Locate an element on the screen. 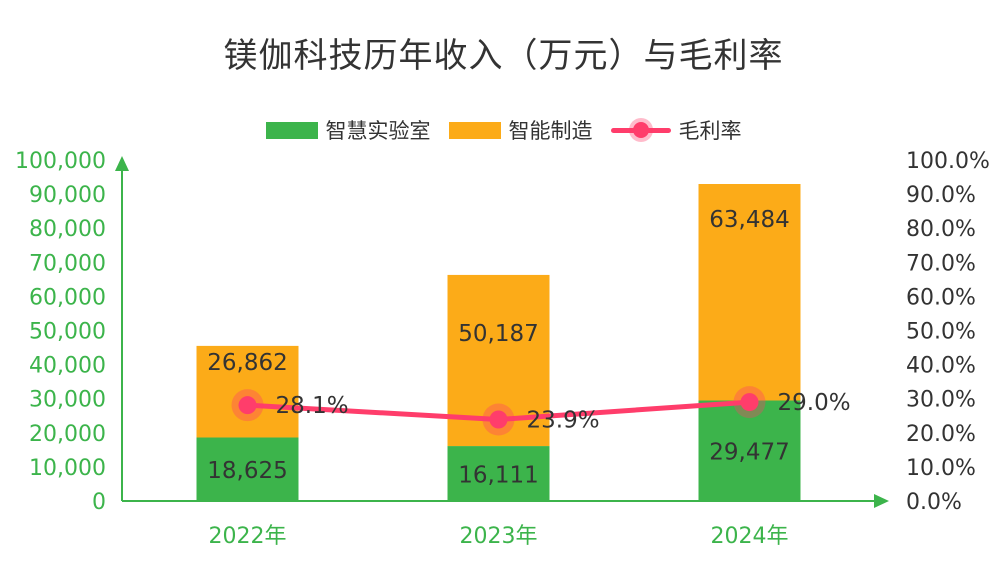 The width and height of the screenshot is (1007, 581). y-right-tick-label: 40.0% is located at coordinates (941, 366).